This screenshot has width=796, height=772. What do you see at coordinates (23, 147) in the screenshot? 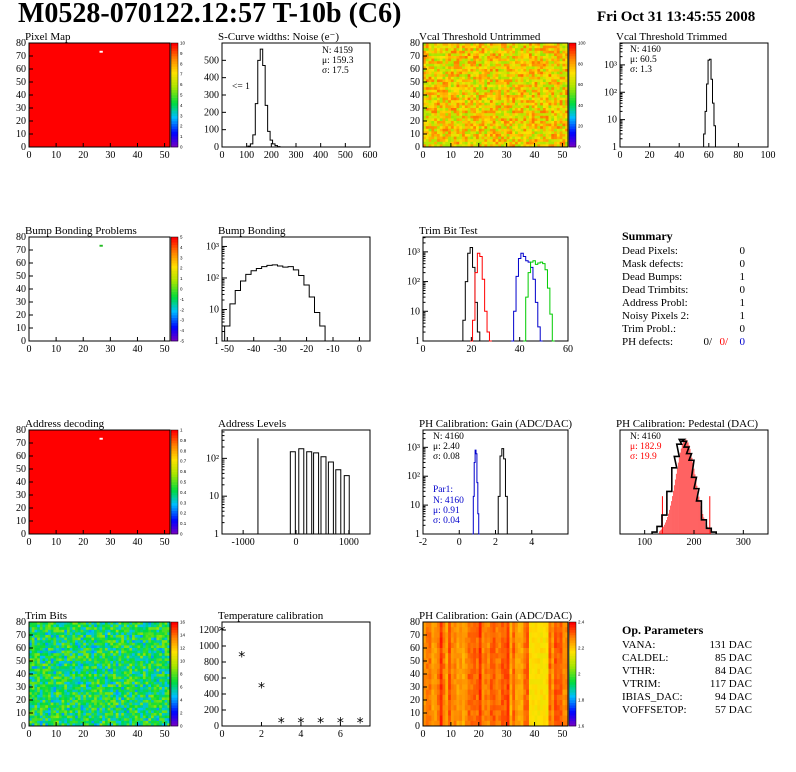
I see `y-tick-label: 0` at bounding box center [23, 147].